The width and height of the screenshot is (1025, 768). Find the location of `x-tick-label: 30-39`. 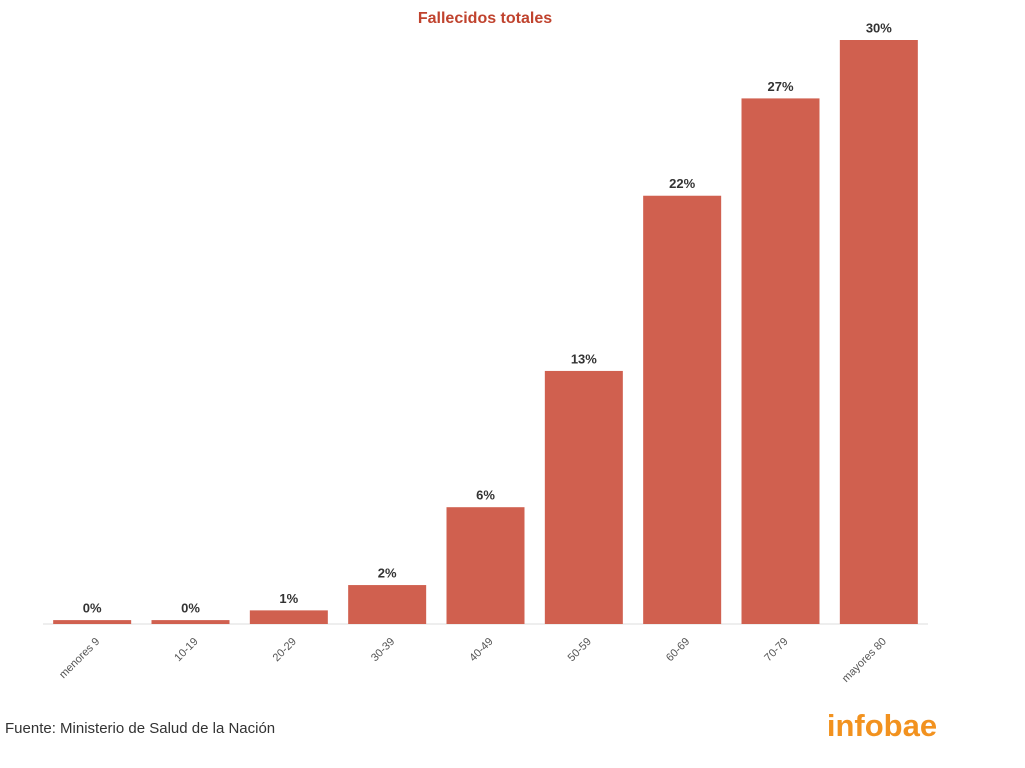

x-tick-label: 30-39 is located at coordinates (383, 650).